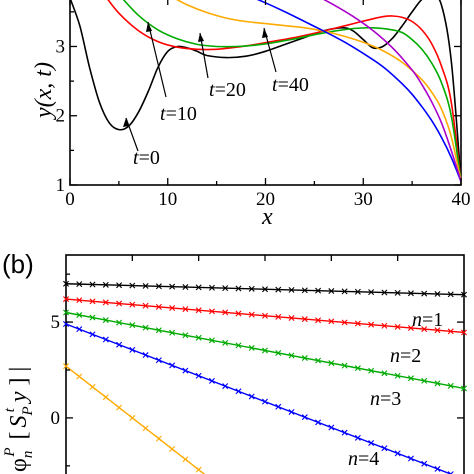 The image size is (474, 474). Describe the element at coordinates (167, 199) in the screenshot. I see `panel-a-xtick-label: 10` at that location.